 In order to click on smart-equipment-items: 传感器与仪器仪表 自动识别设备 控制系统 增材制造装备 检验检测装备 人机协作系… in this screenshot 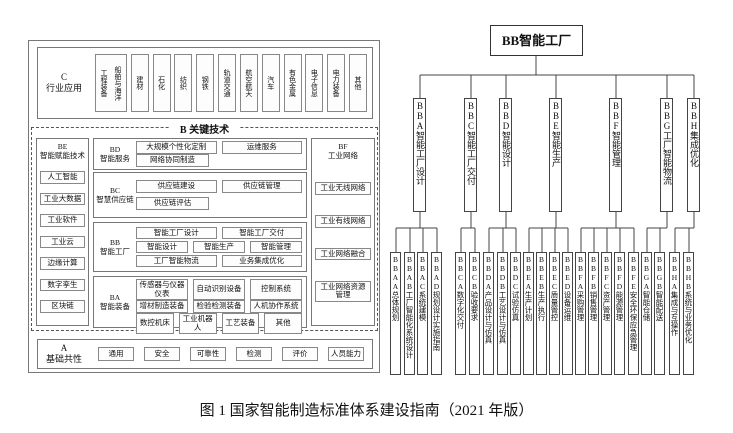, I will do `click(221, 306)`.